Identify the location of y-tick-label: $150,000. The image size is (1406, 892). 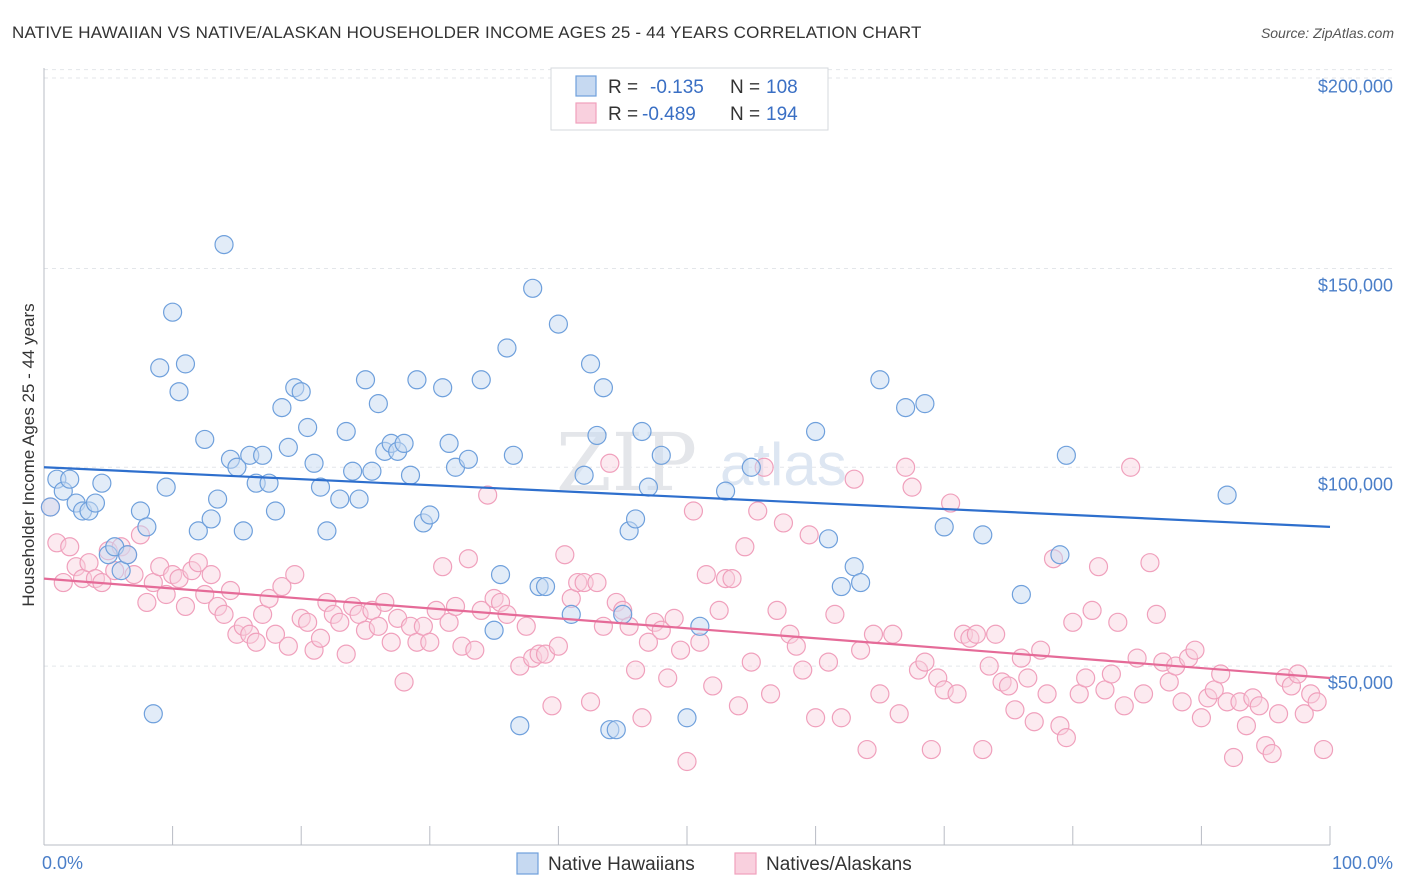
(1355, 285).